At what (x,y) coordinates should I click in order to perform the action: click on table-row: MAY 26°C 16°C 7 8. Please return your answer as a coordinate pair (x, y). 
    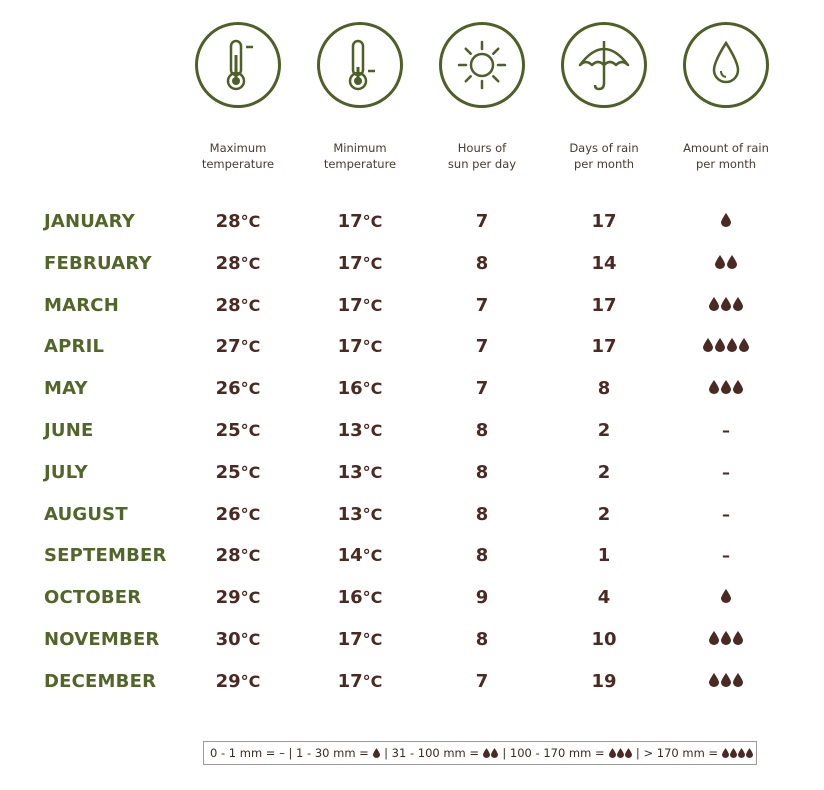
    Looking at the image, I should click on (412, 389).